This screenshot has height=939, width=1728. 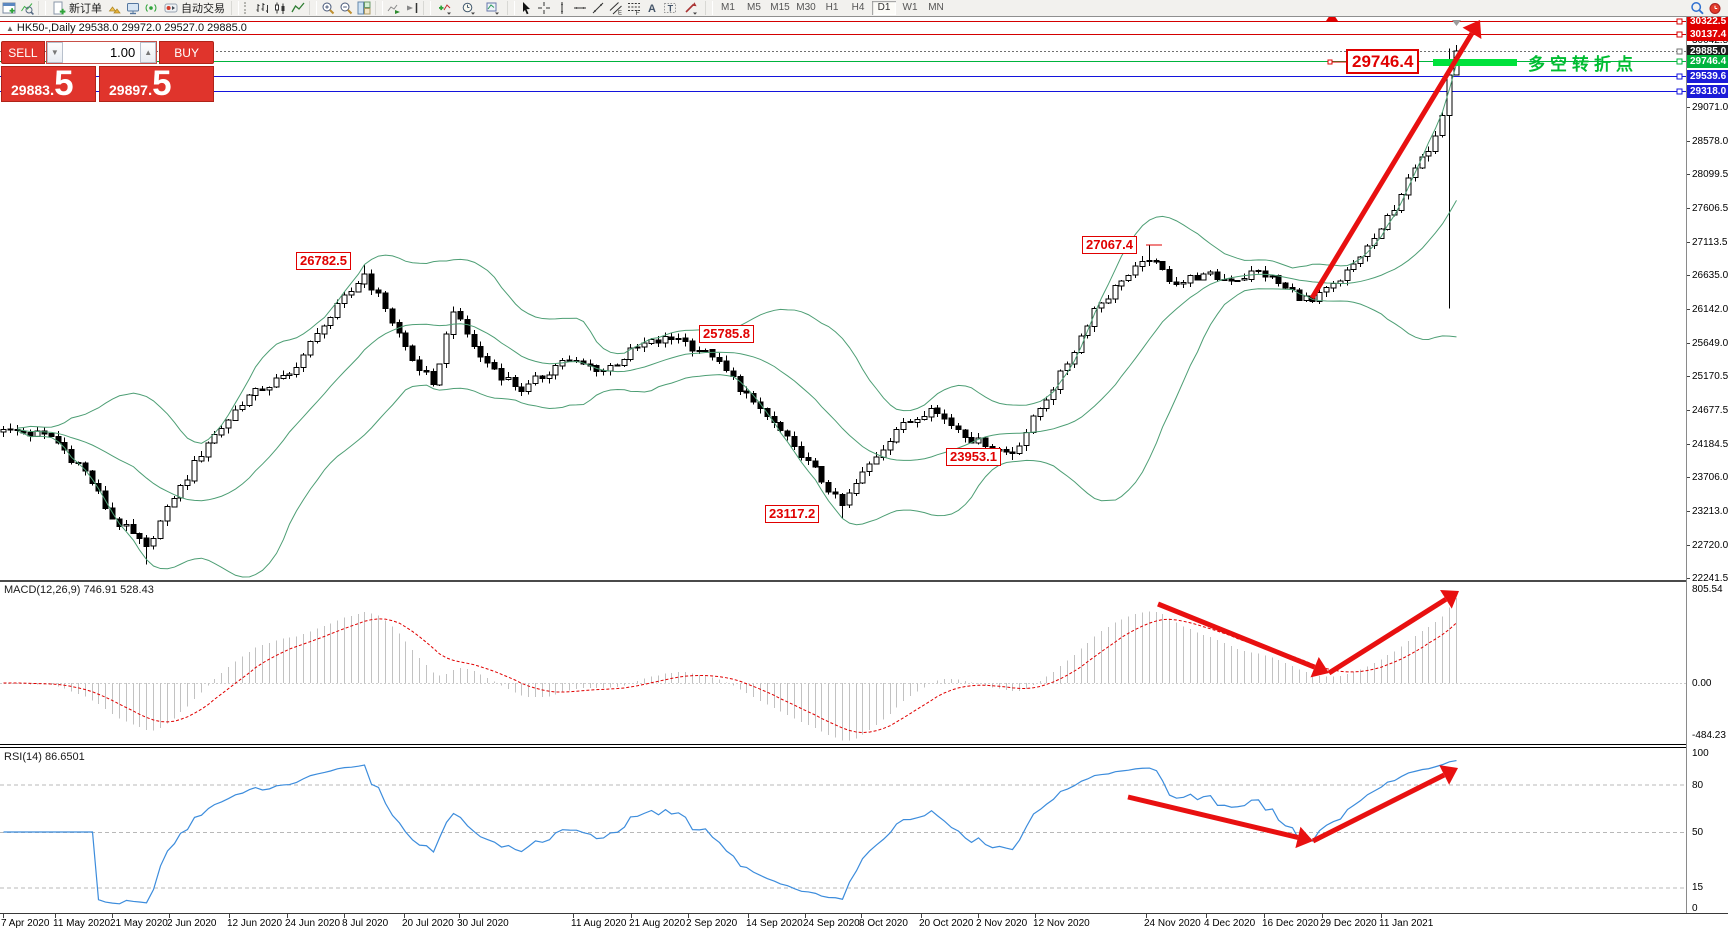 What do you see at coordinates (115, 8) in the screenshot?
I see `metaeditor-icon` at bounding box center [115, 8].